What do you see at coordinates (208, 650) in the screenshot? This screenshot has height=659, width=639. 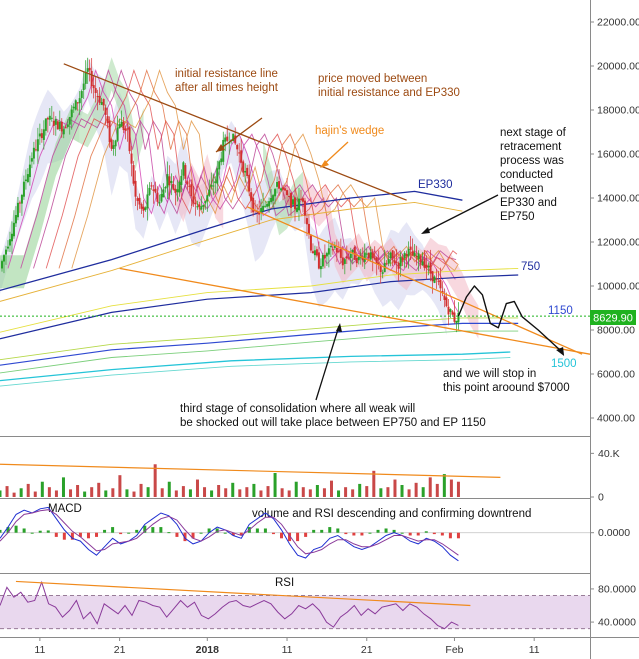 I see `x-tick-label: 2018` at bounding box center [208, 650].